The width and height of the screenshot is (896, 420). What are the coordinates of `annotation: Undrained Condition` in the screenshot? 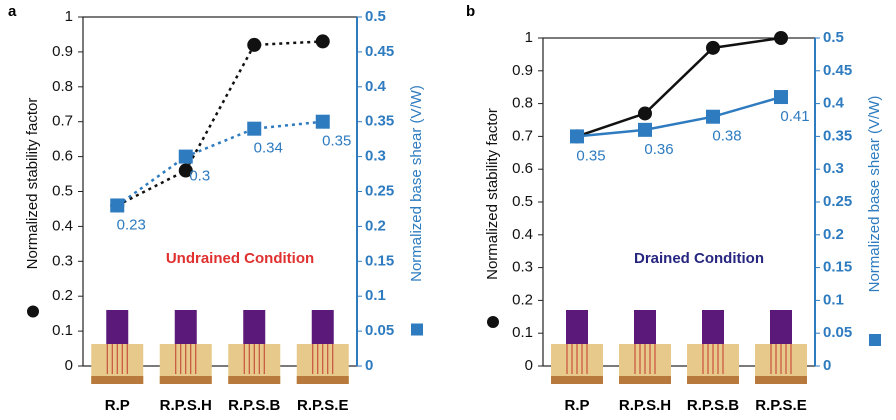 It's located at (240, 258).